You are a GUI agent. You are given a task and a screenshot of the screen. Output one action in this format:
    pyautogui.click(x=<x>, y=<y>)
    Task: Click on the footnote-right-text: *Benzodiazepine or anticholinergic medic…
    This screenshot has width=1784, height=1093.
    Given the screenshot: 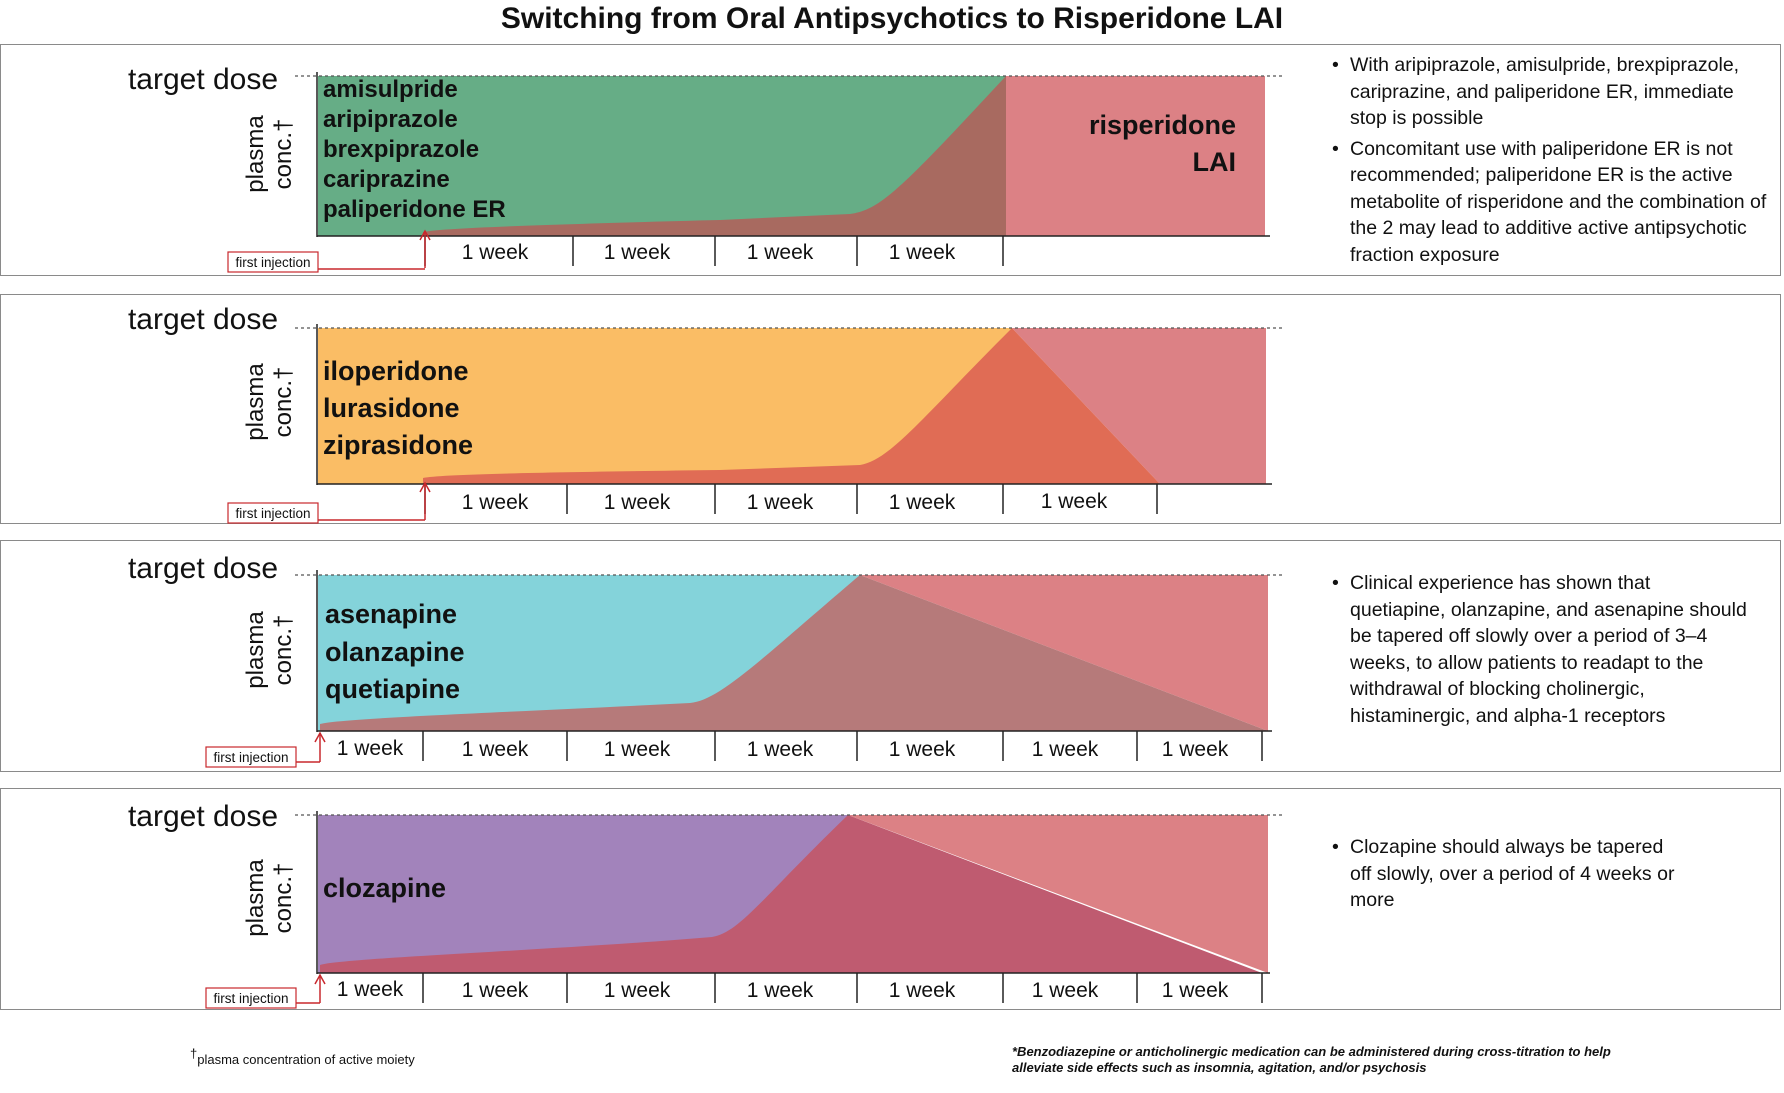 What is the action you would take?
    pyautogui.click(x=1311, y=1059)
    